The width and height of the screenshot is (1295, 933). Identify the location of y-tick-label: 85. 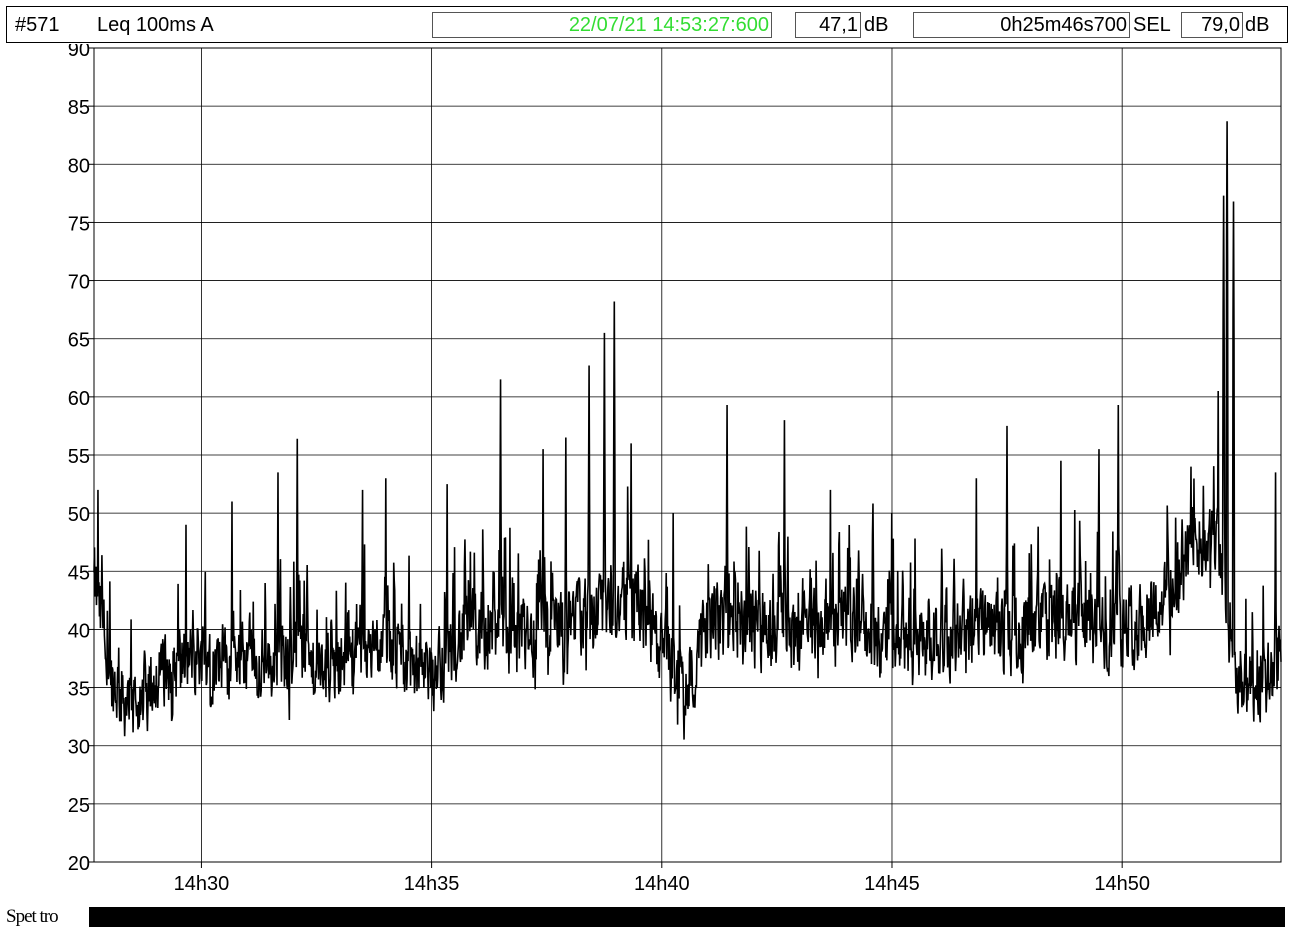
(79, 108).